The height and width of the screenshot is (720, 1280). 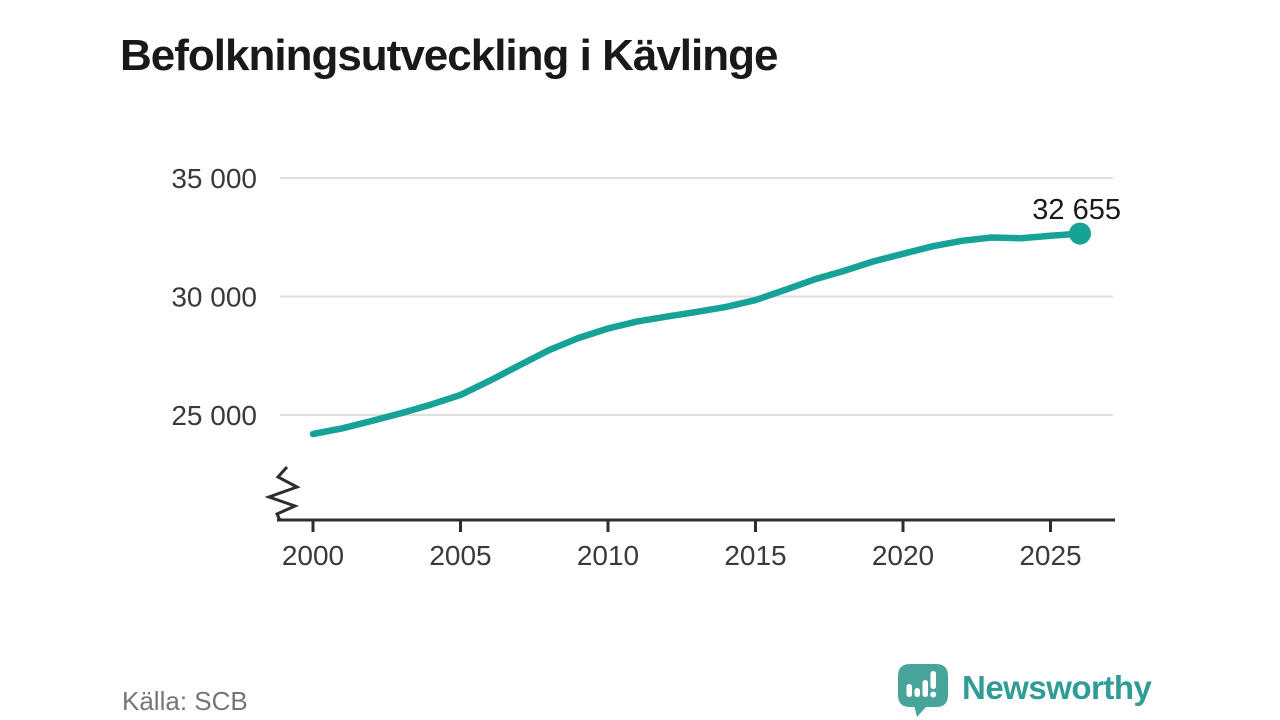 I want to click on x-axis-labels: 2000 2005 2010 2015 2020 2025, so click(x=682, y=555).